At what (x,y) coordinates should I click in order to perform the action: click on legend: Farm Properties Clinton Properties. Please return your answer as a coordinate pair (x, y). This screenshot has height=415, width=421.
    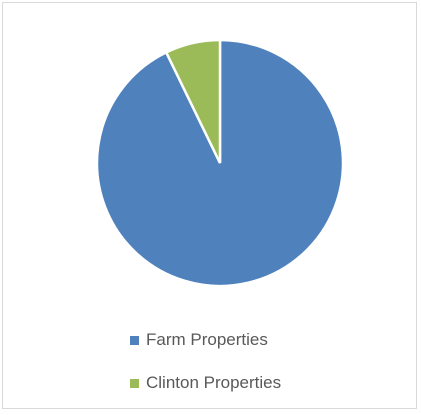
    Looking at the image, I should click on (205, 372).